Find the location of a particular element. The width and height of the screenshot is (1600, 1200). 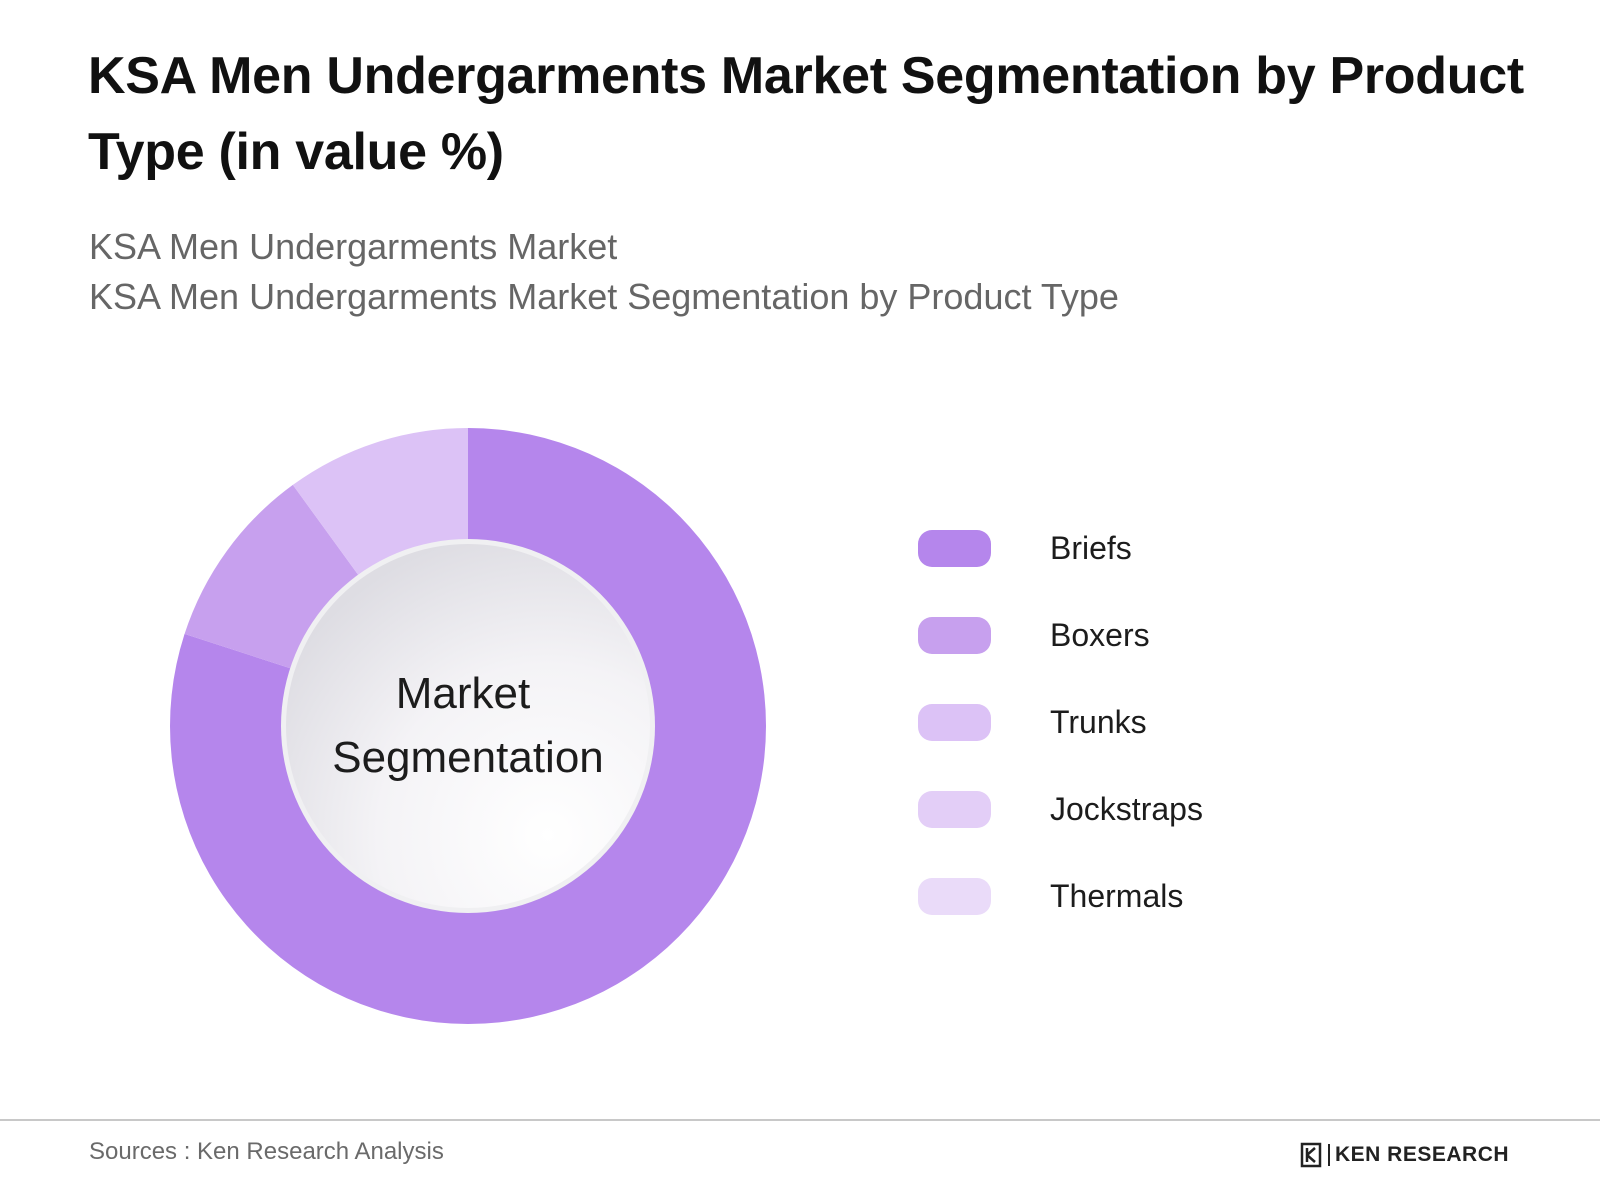

footer-divider is located at coordinates (800, 1120).